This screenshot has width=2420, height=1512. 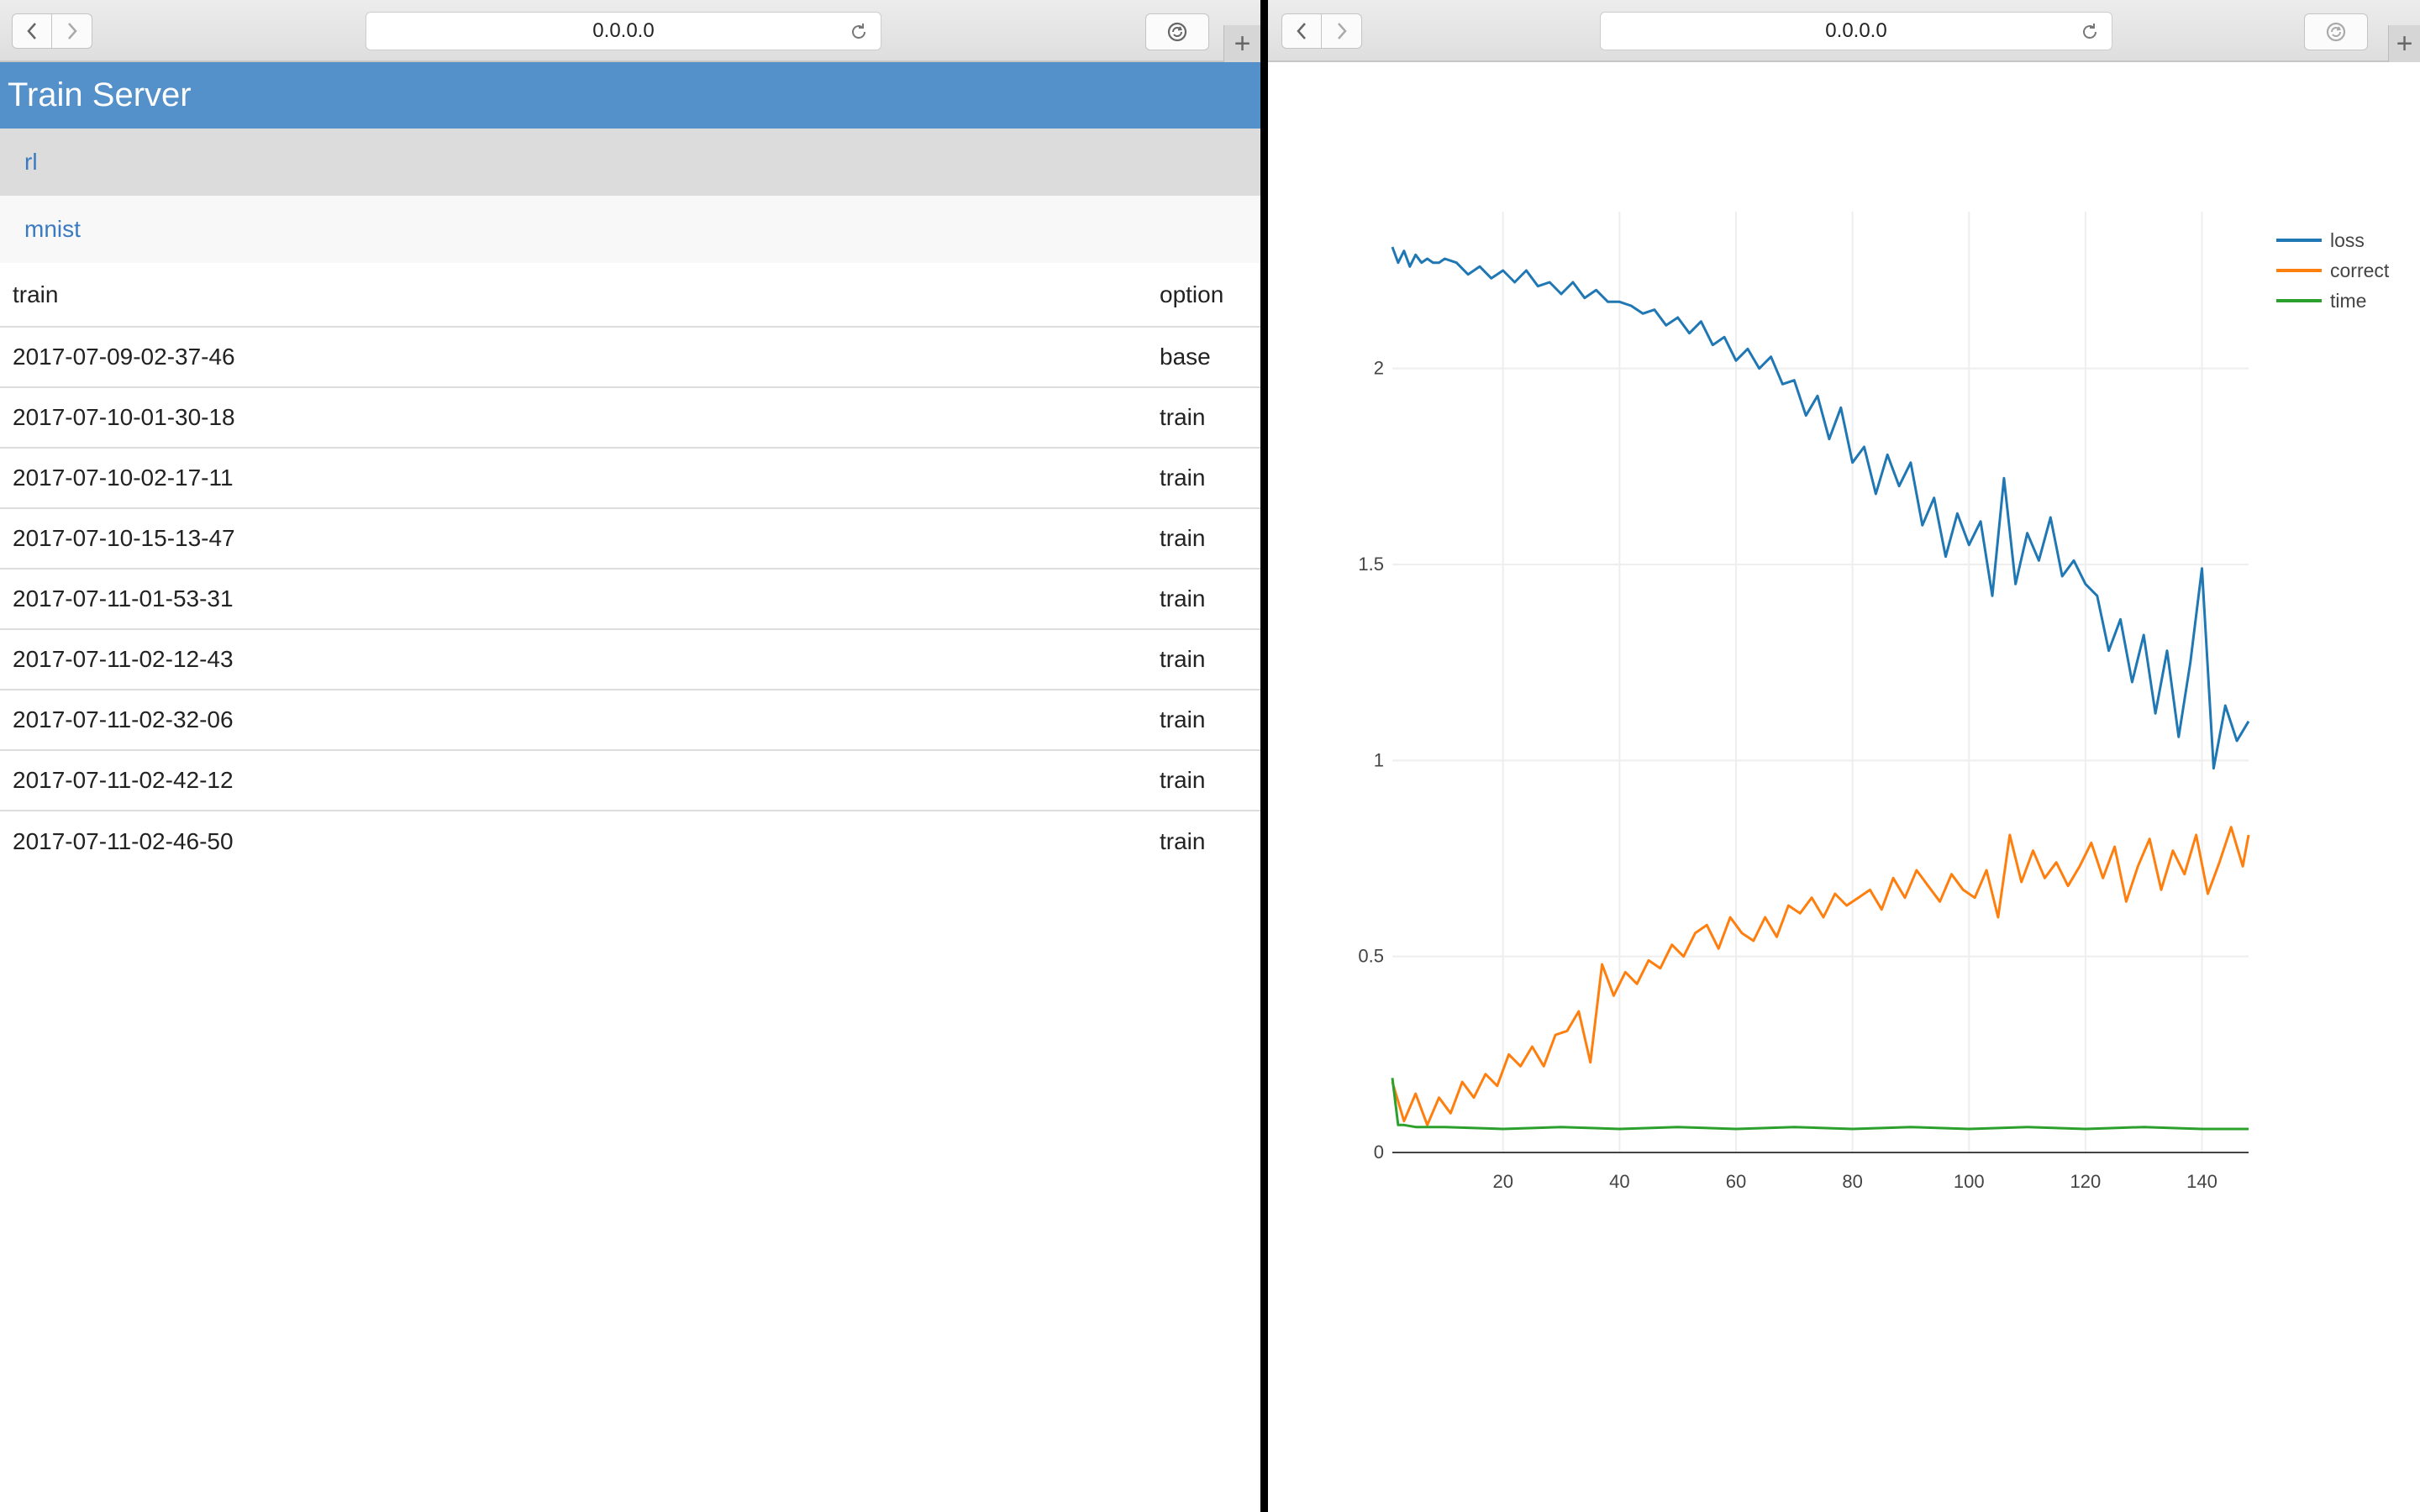 I want to click on run-name: 2017-07-11-02-46-50, so click(x=124, y=840).